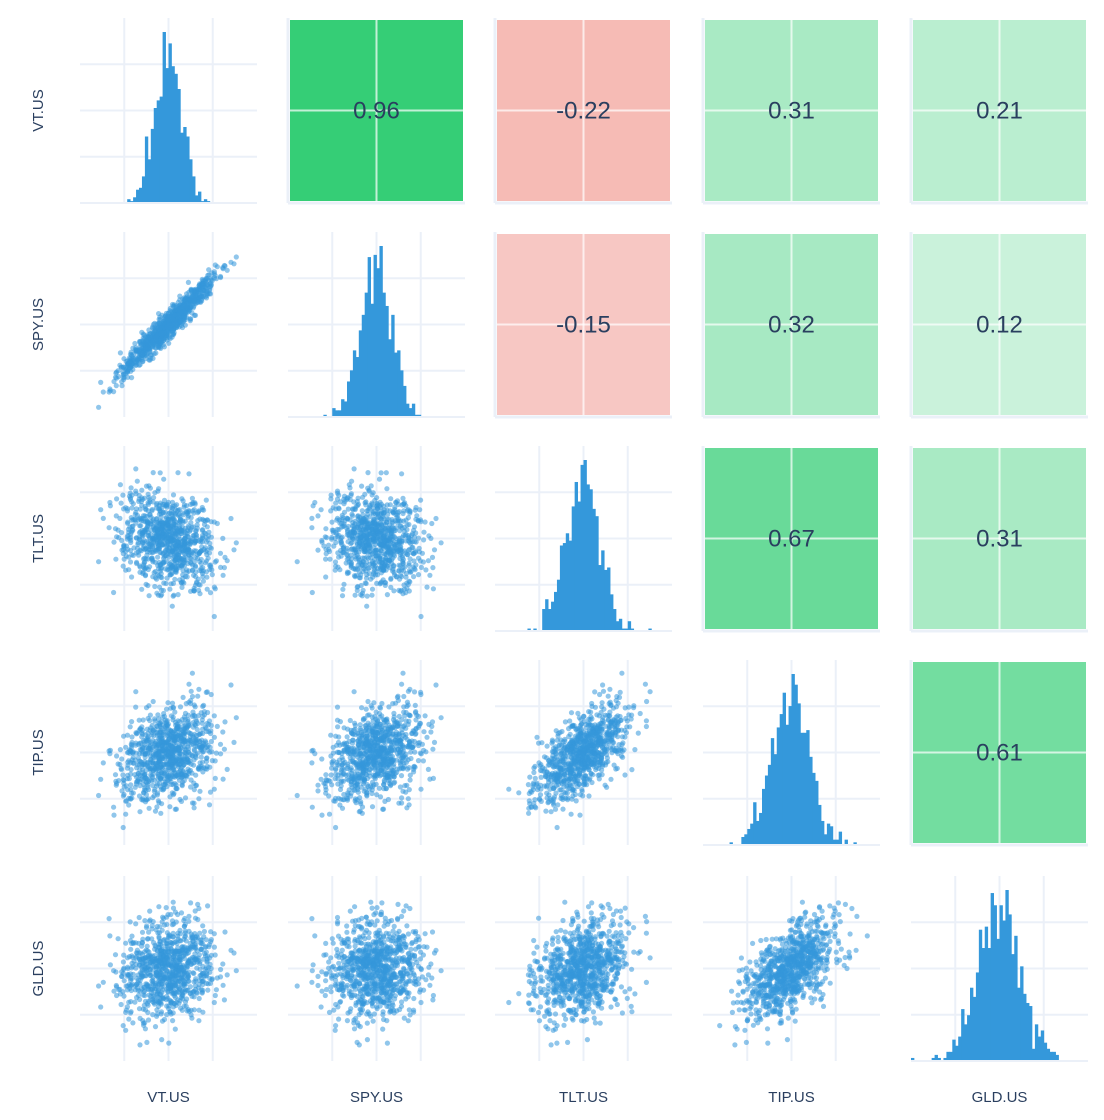 The height and width of the screenshot is (1120, 1104). Describe the element at coordinates (999, 325) in the screenshot. I see `correlation-label: 0.12` at that location.